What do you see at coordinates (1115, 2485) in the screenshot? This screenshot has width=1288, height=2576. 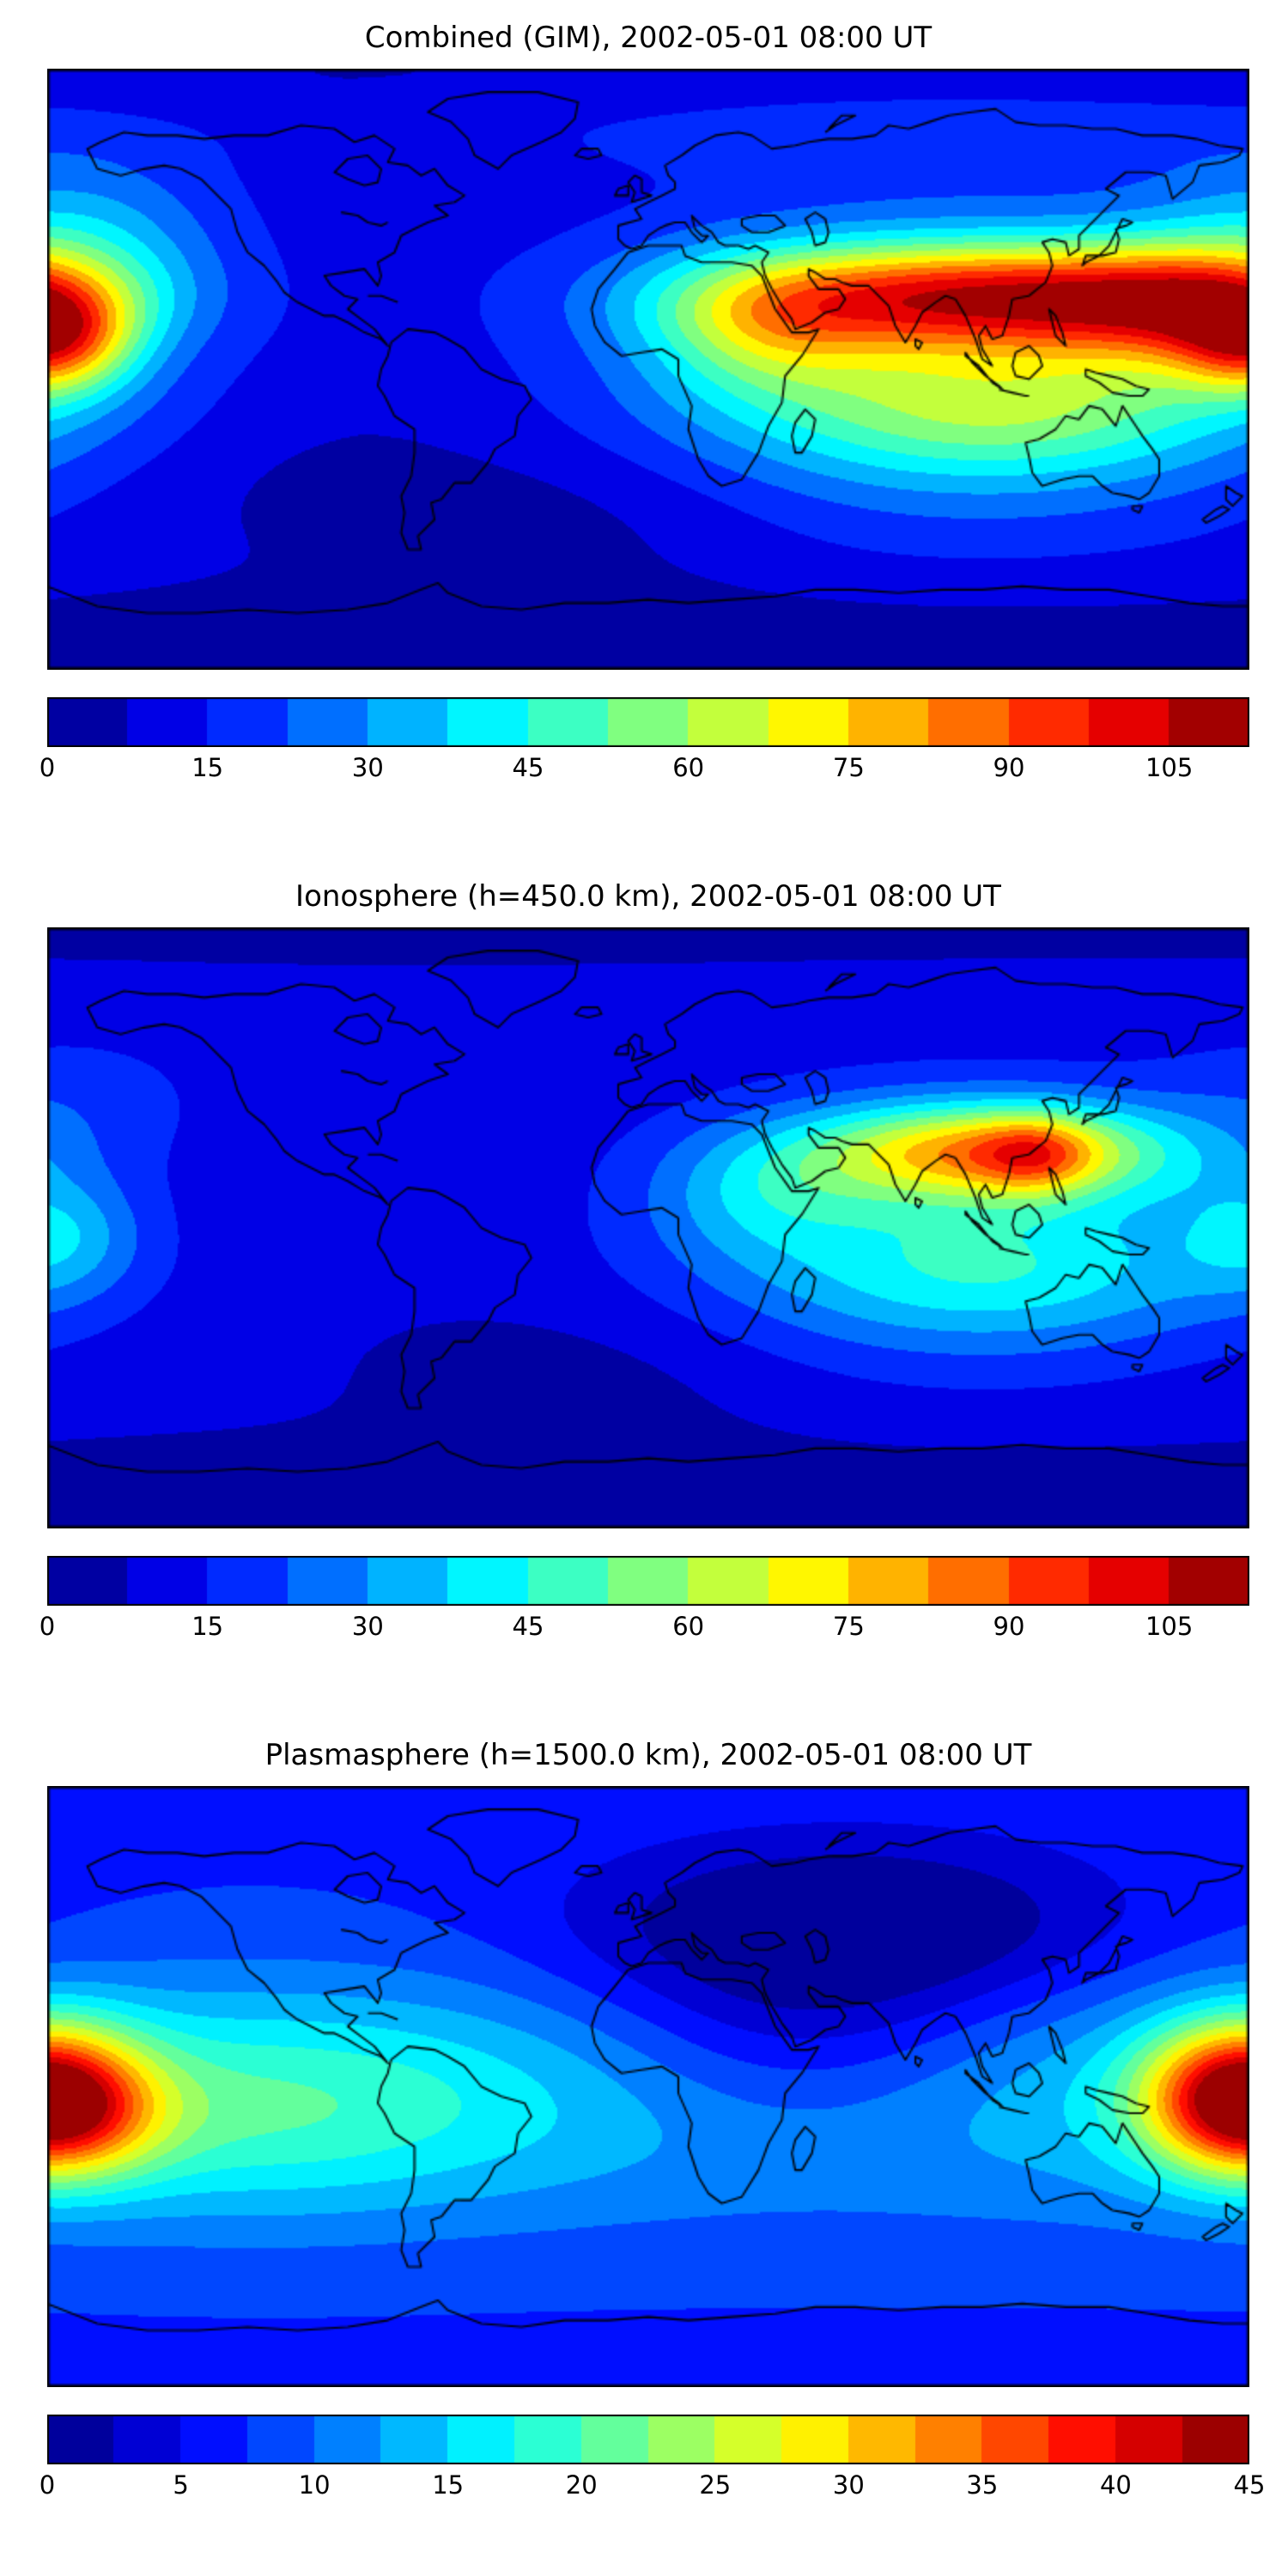 I see `colorbar-tick-label: 40` at bounding box center [1115, 2485].